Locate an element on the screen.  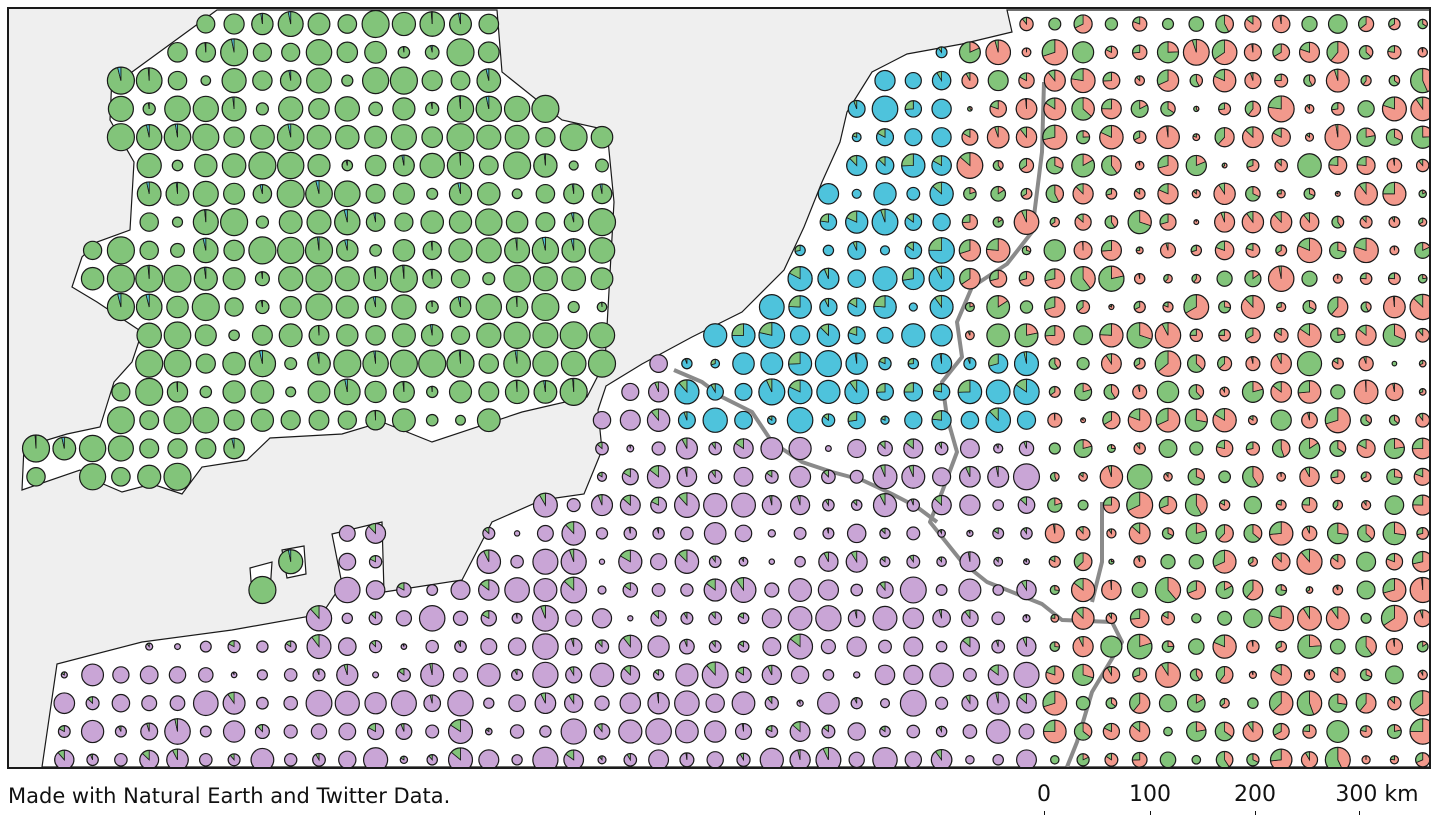
scale-tick-200: 200 is located at coordinates (1255, 794).